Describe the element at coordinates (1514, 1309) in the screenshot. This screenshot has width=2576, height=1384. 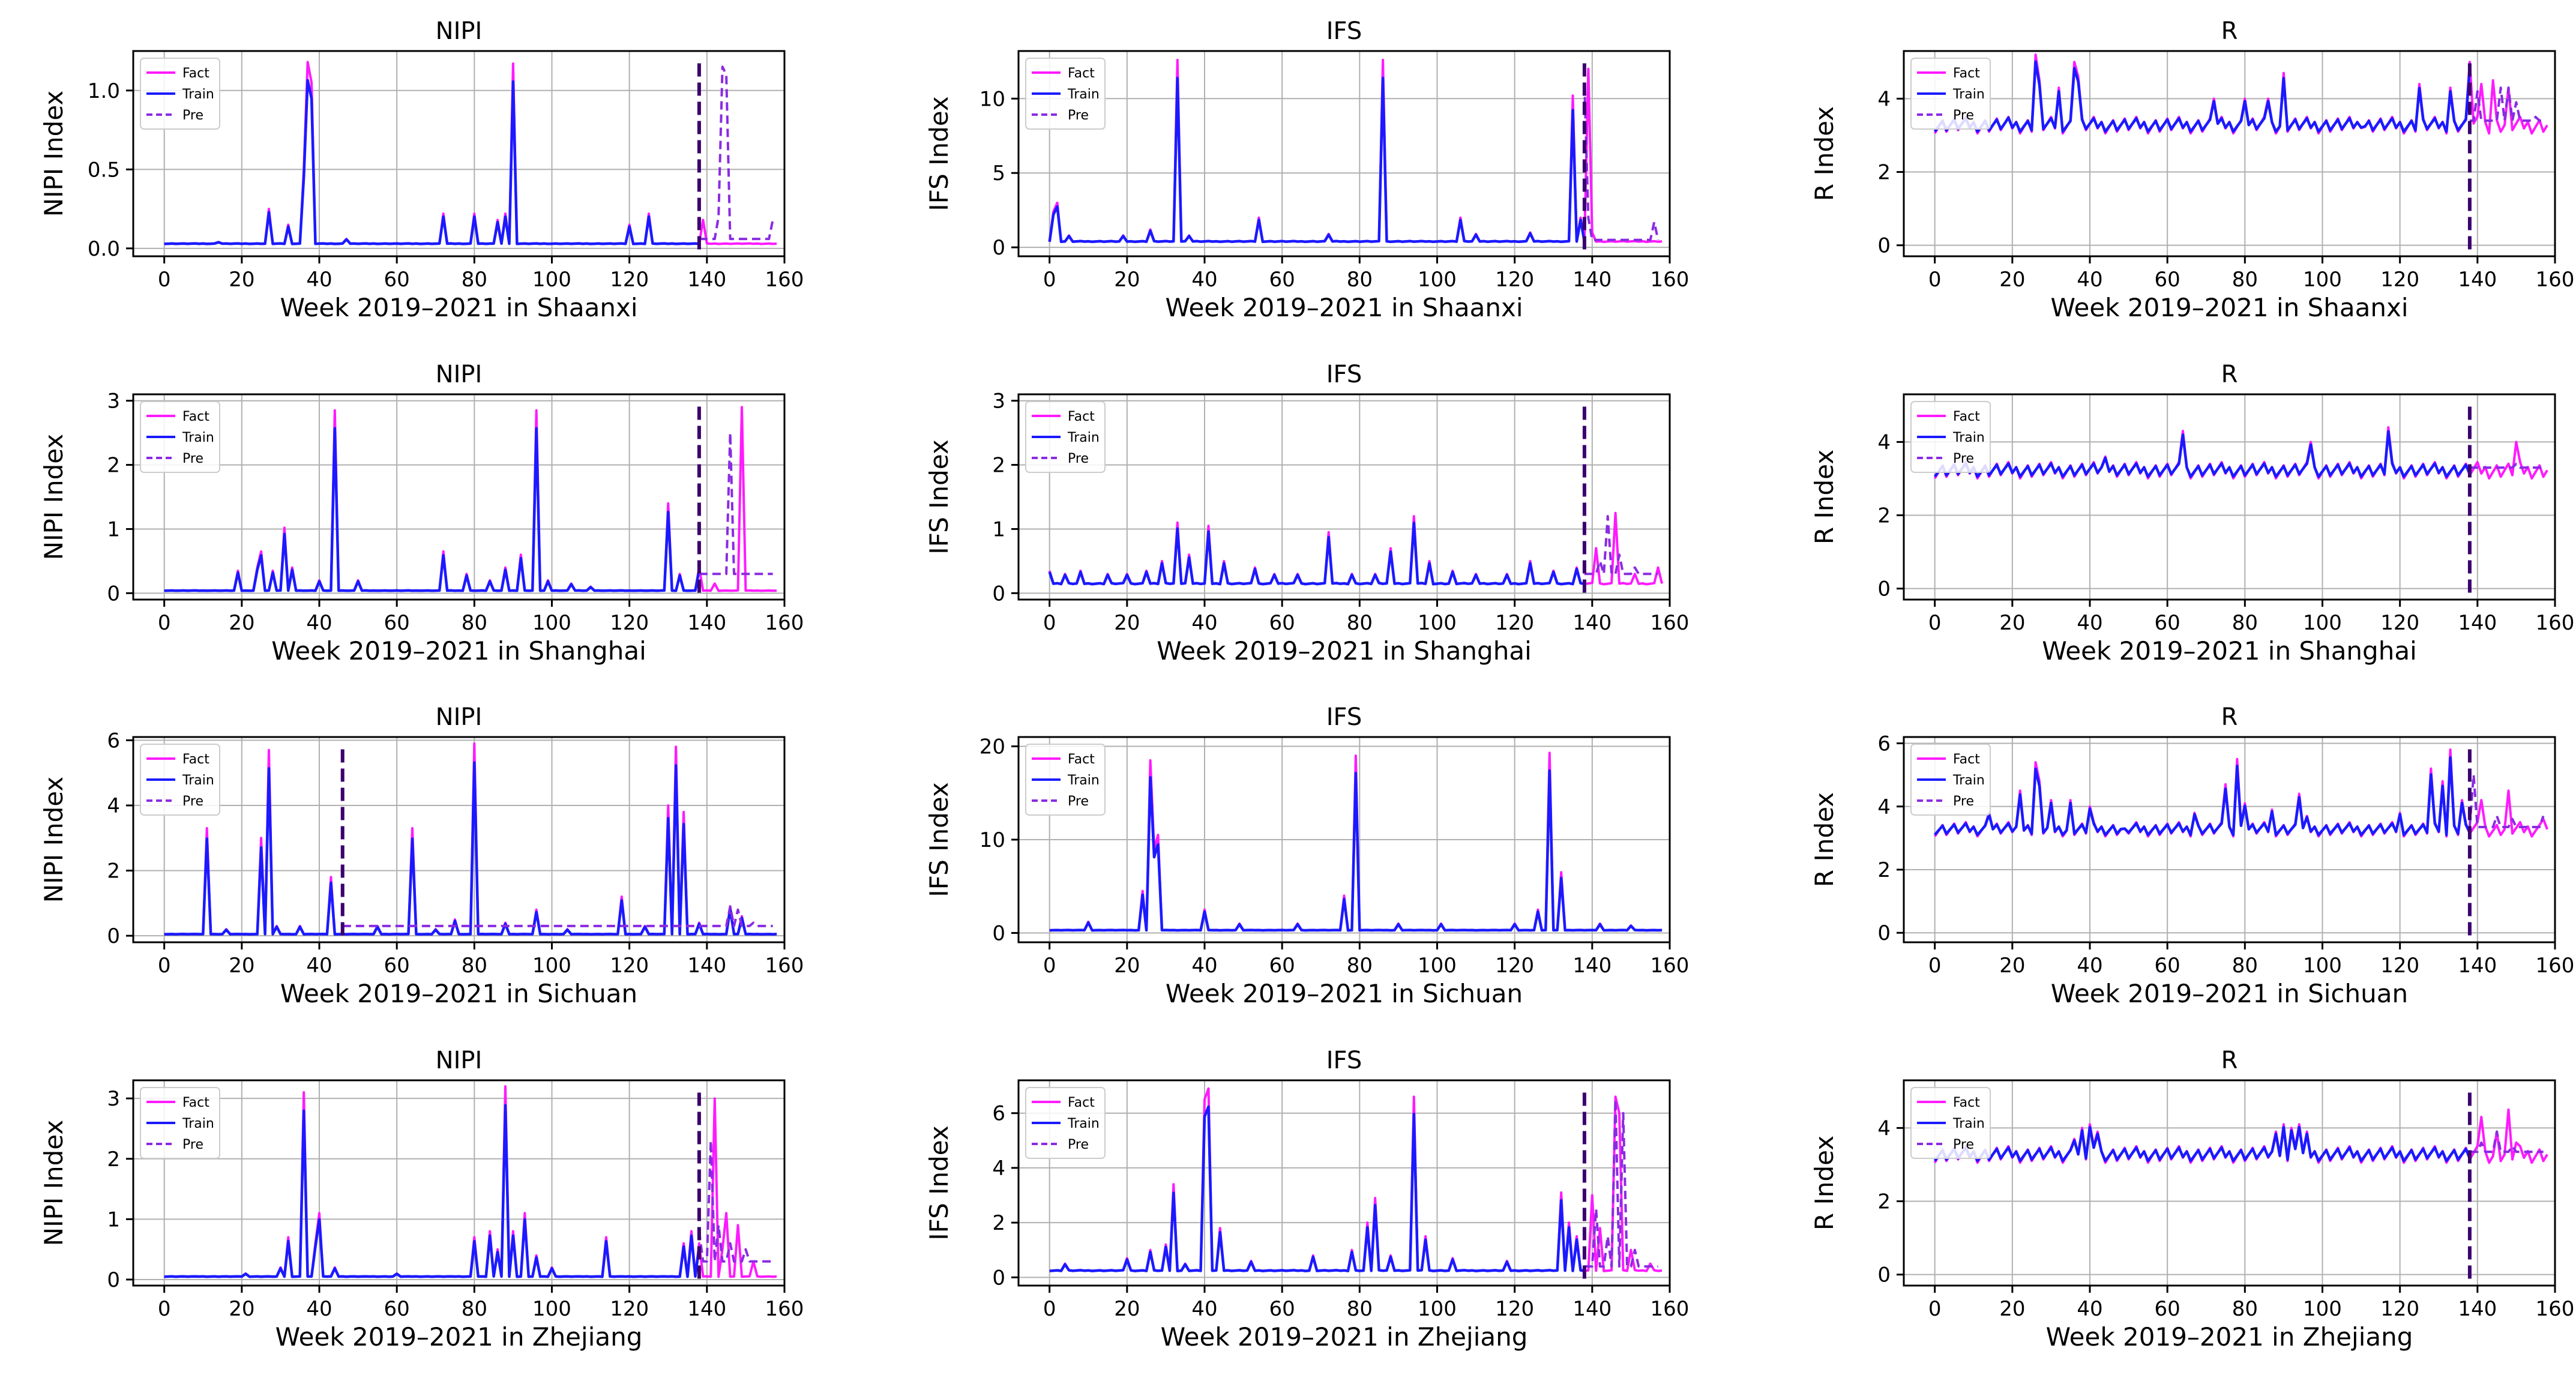
I see `x-tick-label: 120` at that location.